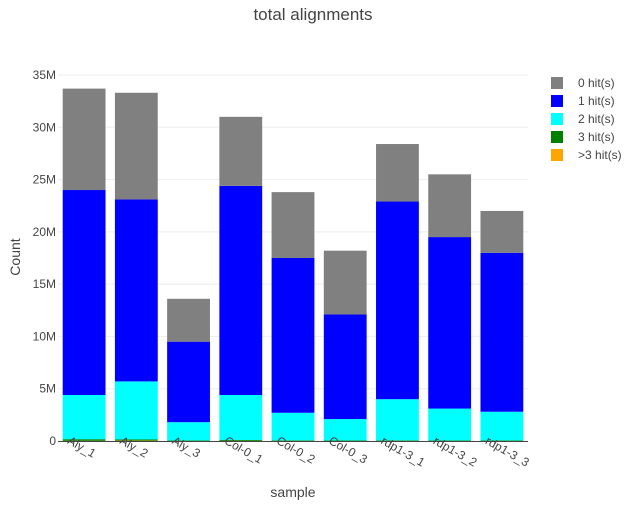 The image size is (641, 516). I want to click on legend-label: 2 hit(s), so click(596, 119).